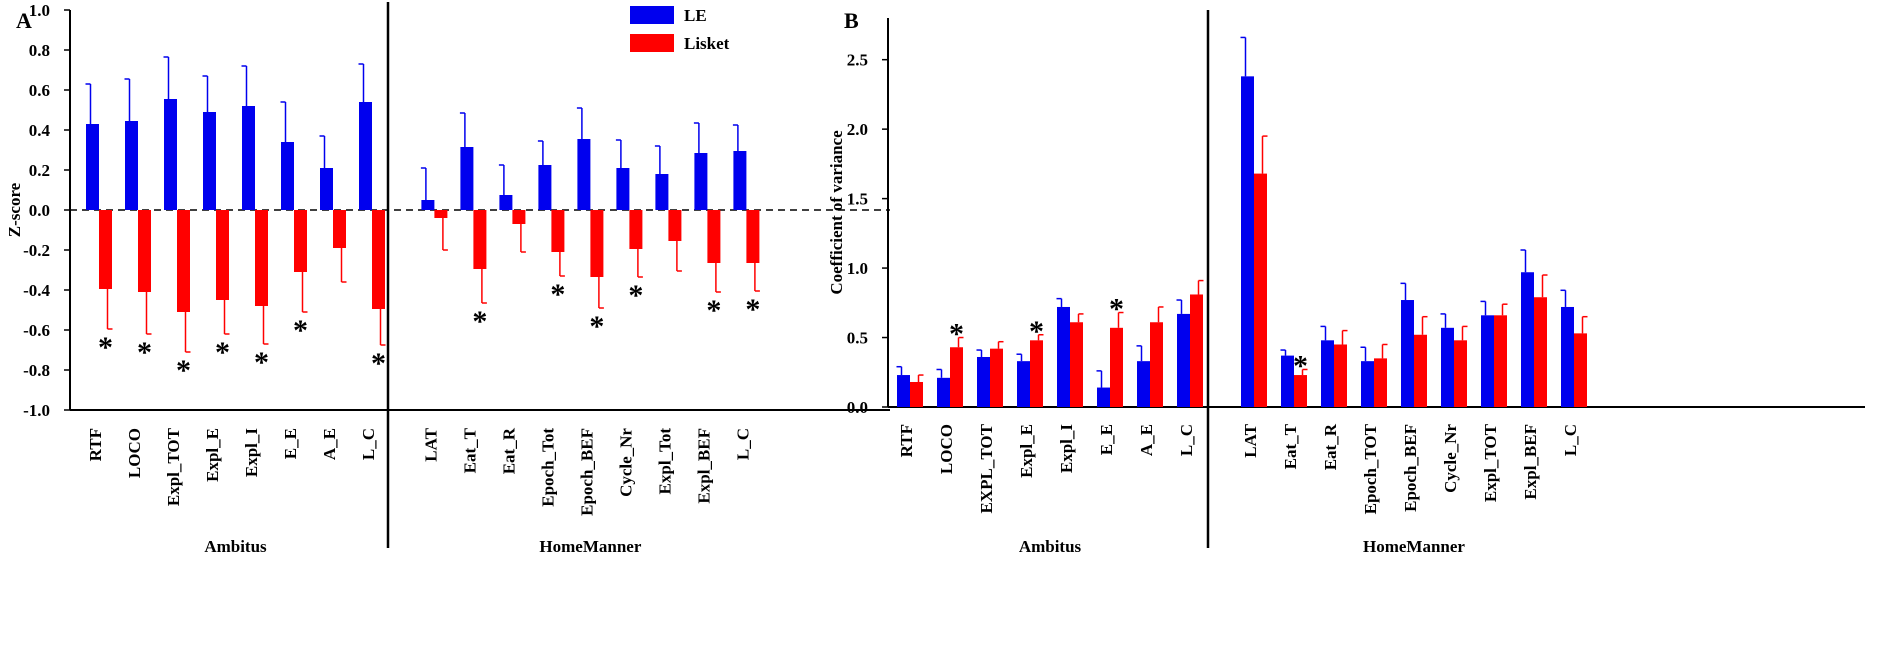 The height and width of the screenshot is (672, 1890). What do you see at coordinates (946, 449) in the screenshot?
I see `x-category-label: LOCO` at bounding box center [946, 449].